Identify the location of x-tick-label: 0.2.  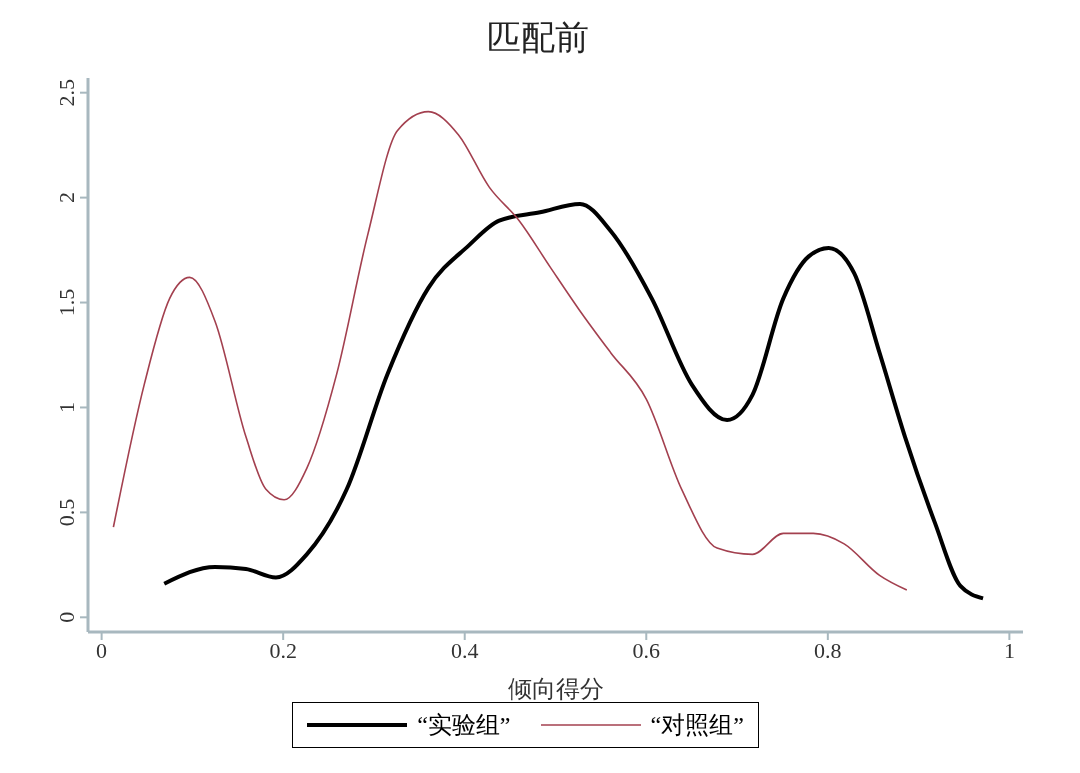
(283, 650).